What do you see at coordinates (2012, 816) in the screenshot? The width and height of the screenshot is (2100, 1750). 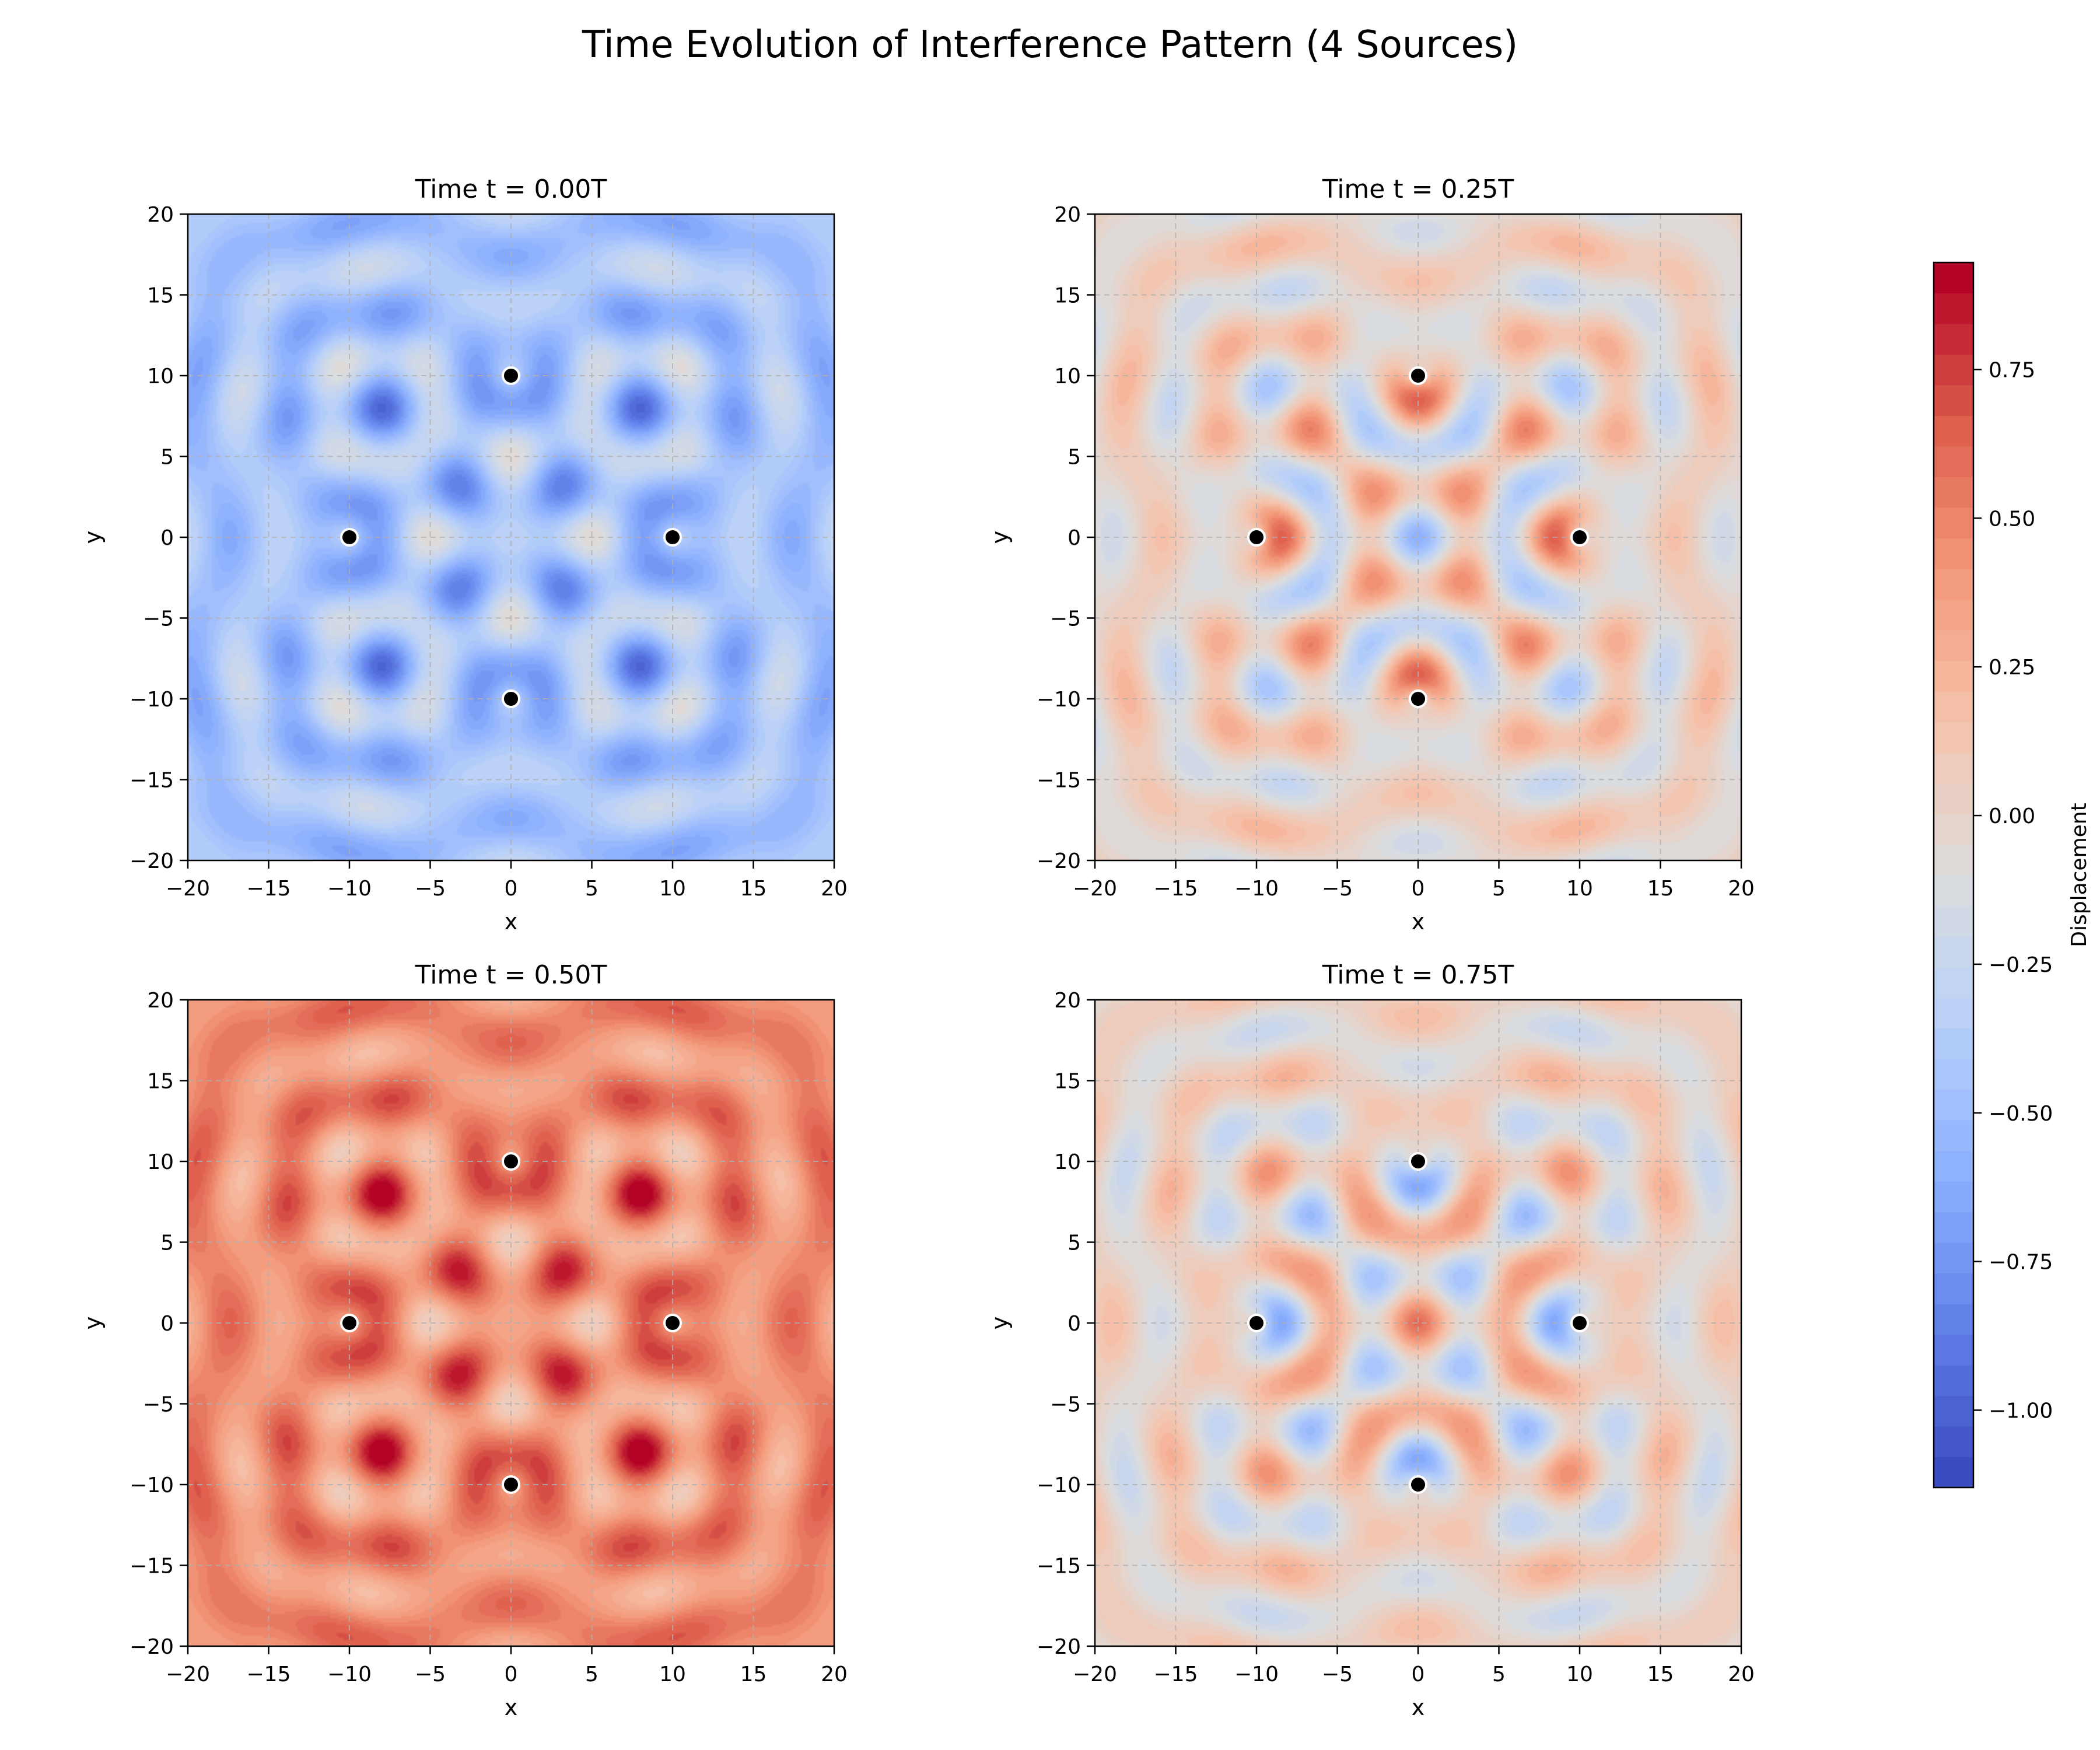 I see `colorbar-tick-label: 0.00` at bounding box center [2012, 816].